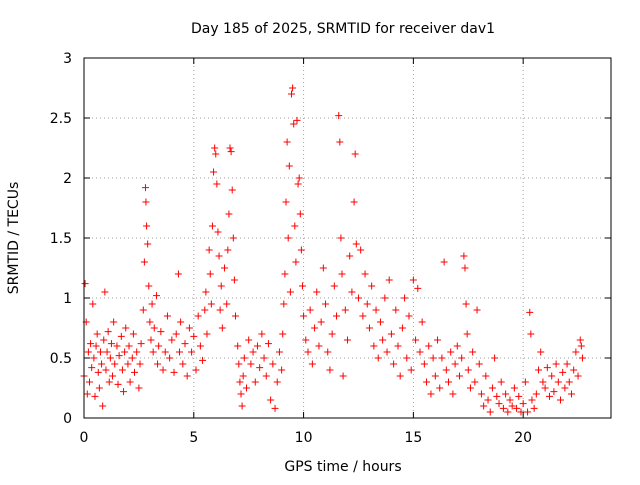  What do you see at coordinates (61, 239) in the screenshot?
I see `y-tick-label: 1.5` at bounding box center [61, 239].